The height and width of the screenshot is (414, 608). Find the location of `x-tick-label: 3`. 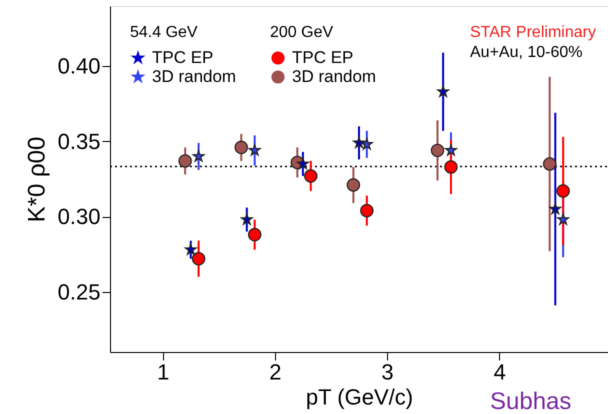

x-tick-label: 3 is located at coordinates (387, 372).